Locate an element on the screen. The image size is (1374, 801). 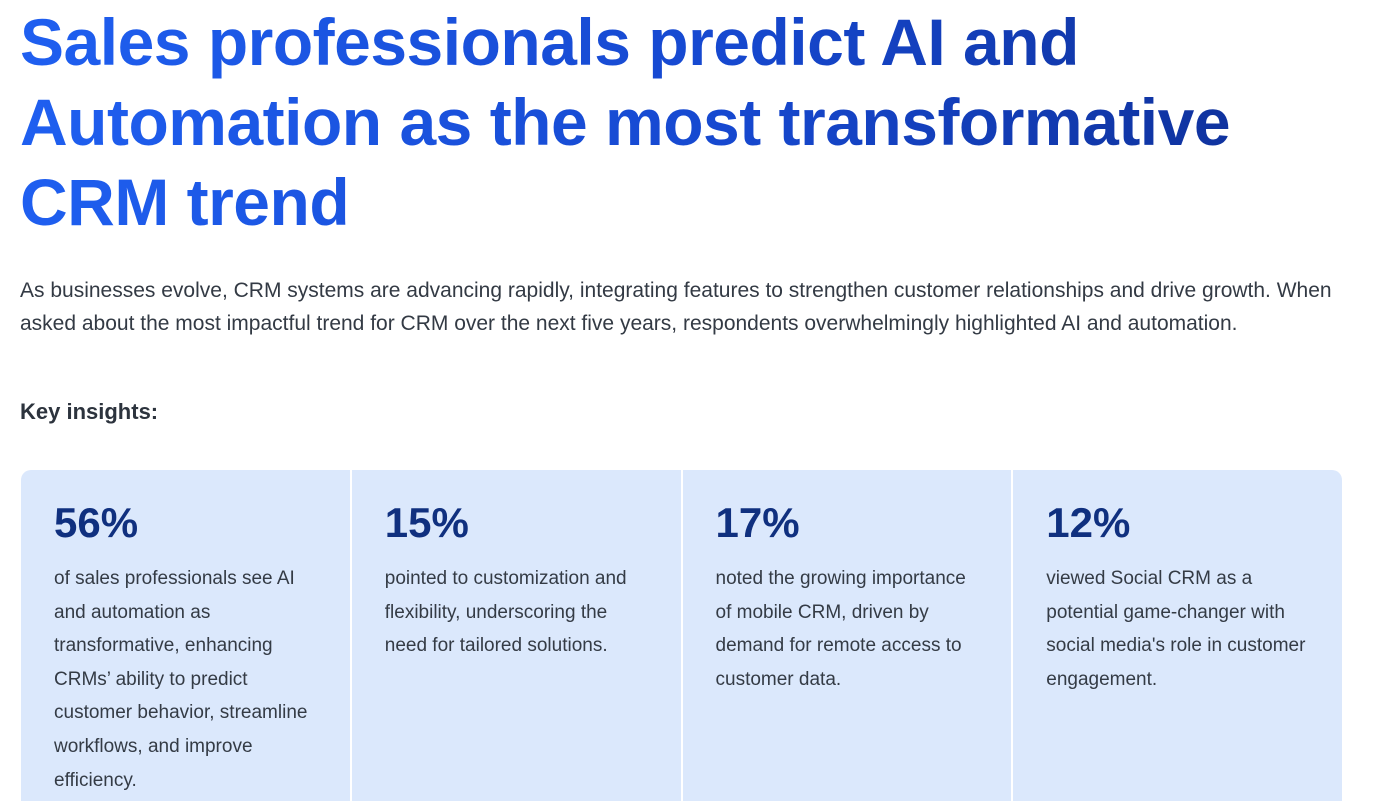
insight-stat: 12% is located at coordinates (1088, 522).